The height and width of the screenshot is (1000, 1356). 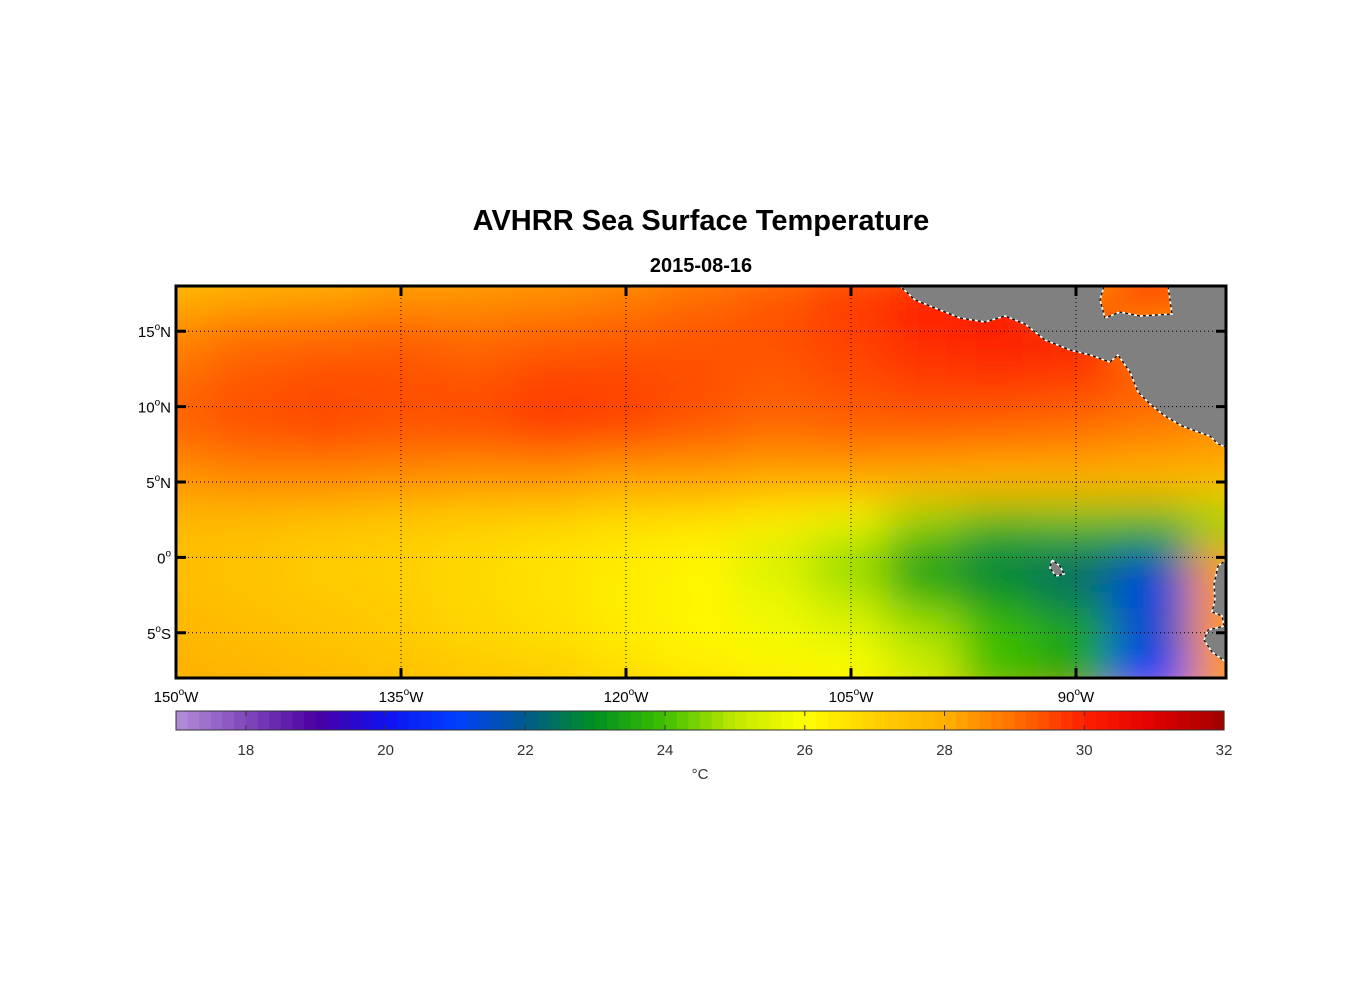 What do you see at coordinates (700, 774) in the screenshot?
I see `colorbar-unit: °C` at bounding box center [700, 774].